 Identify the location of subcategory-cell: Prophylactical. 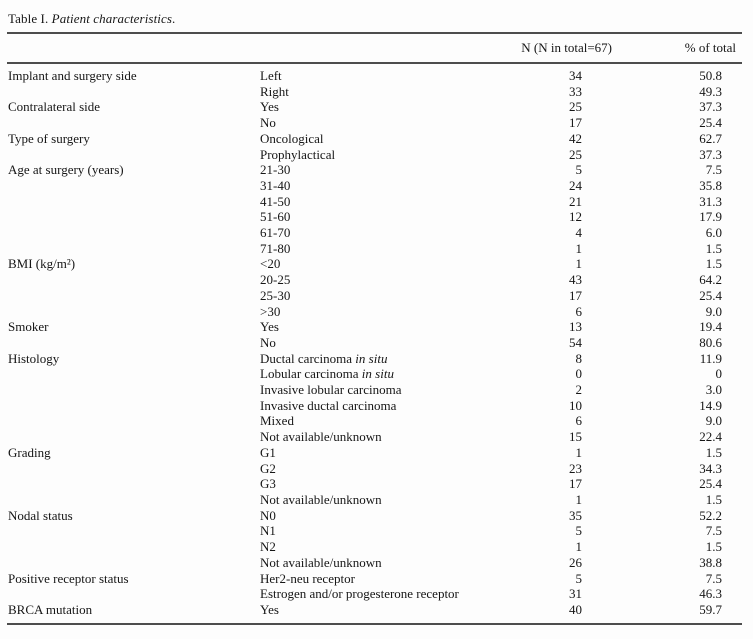
(380, 155).